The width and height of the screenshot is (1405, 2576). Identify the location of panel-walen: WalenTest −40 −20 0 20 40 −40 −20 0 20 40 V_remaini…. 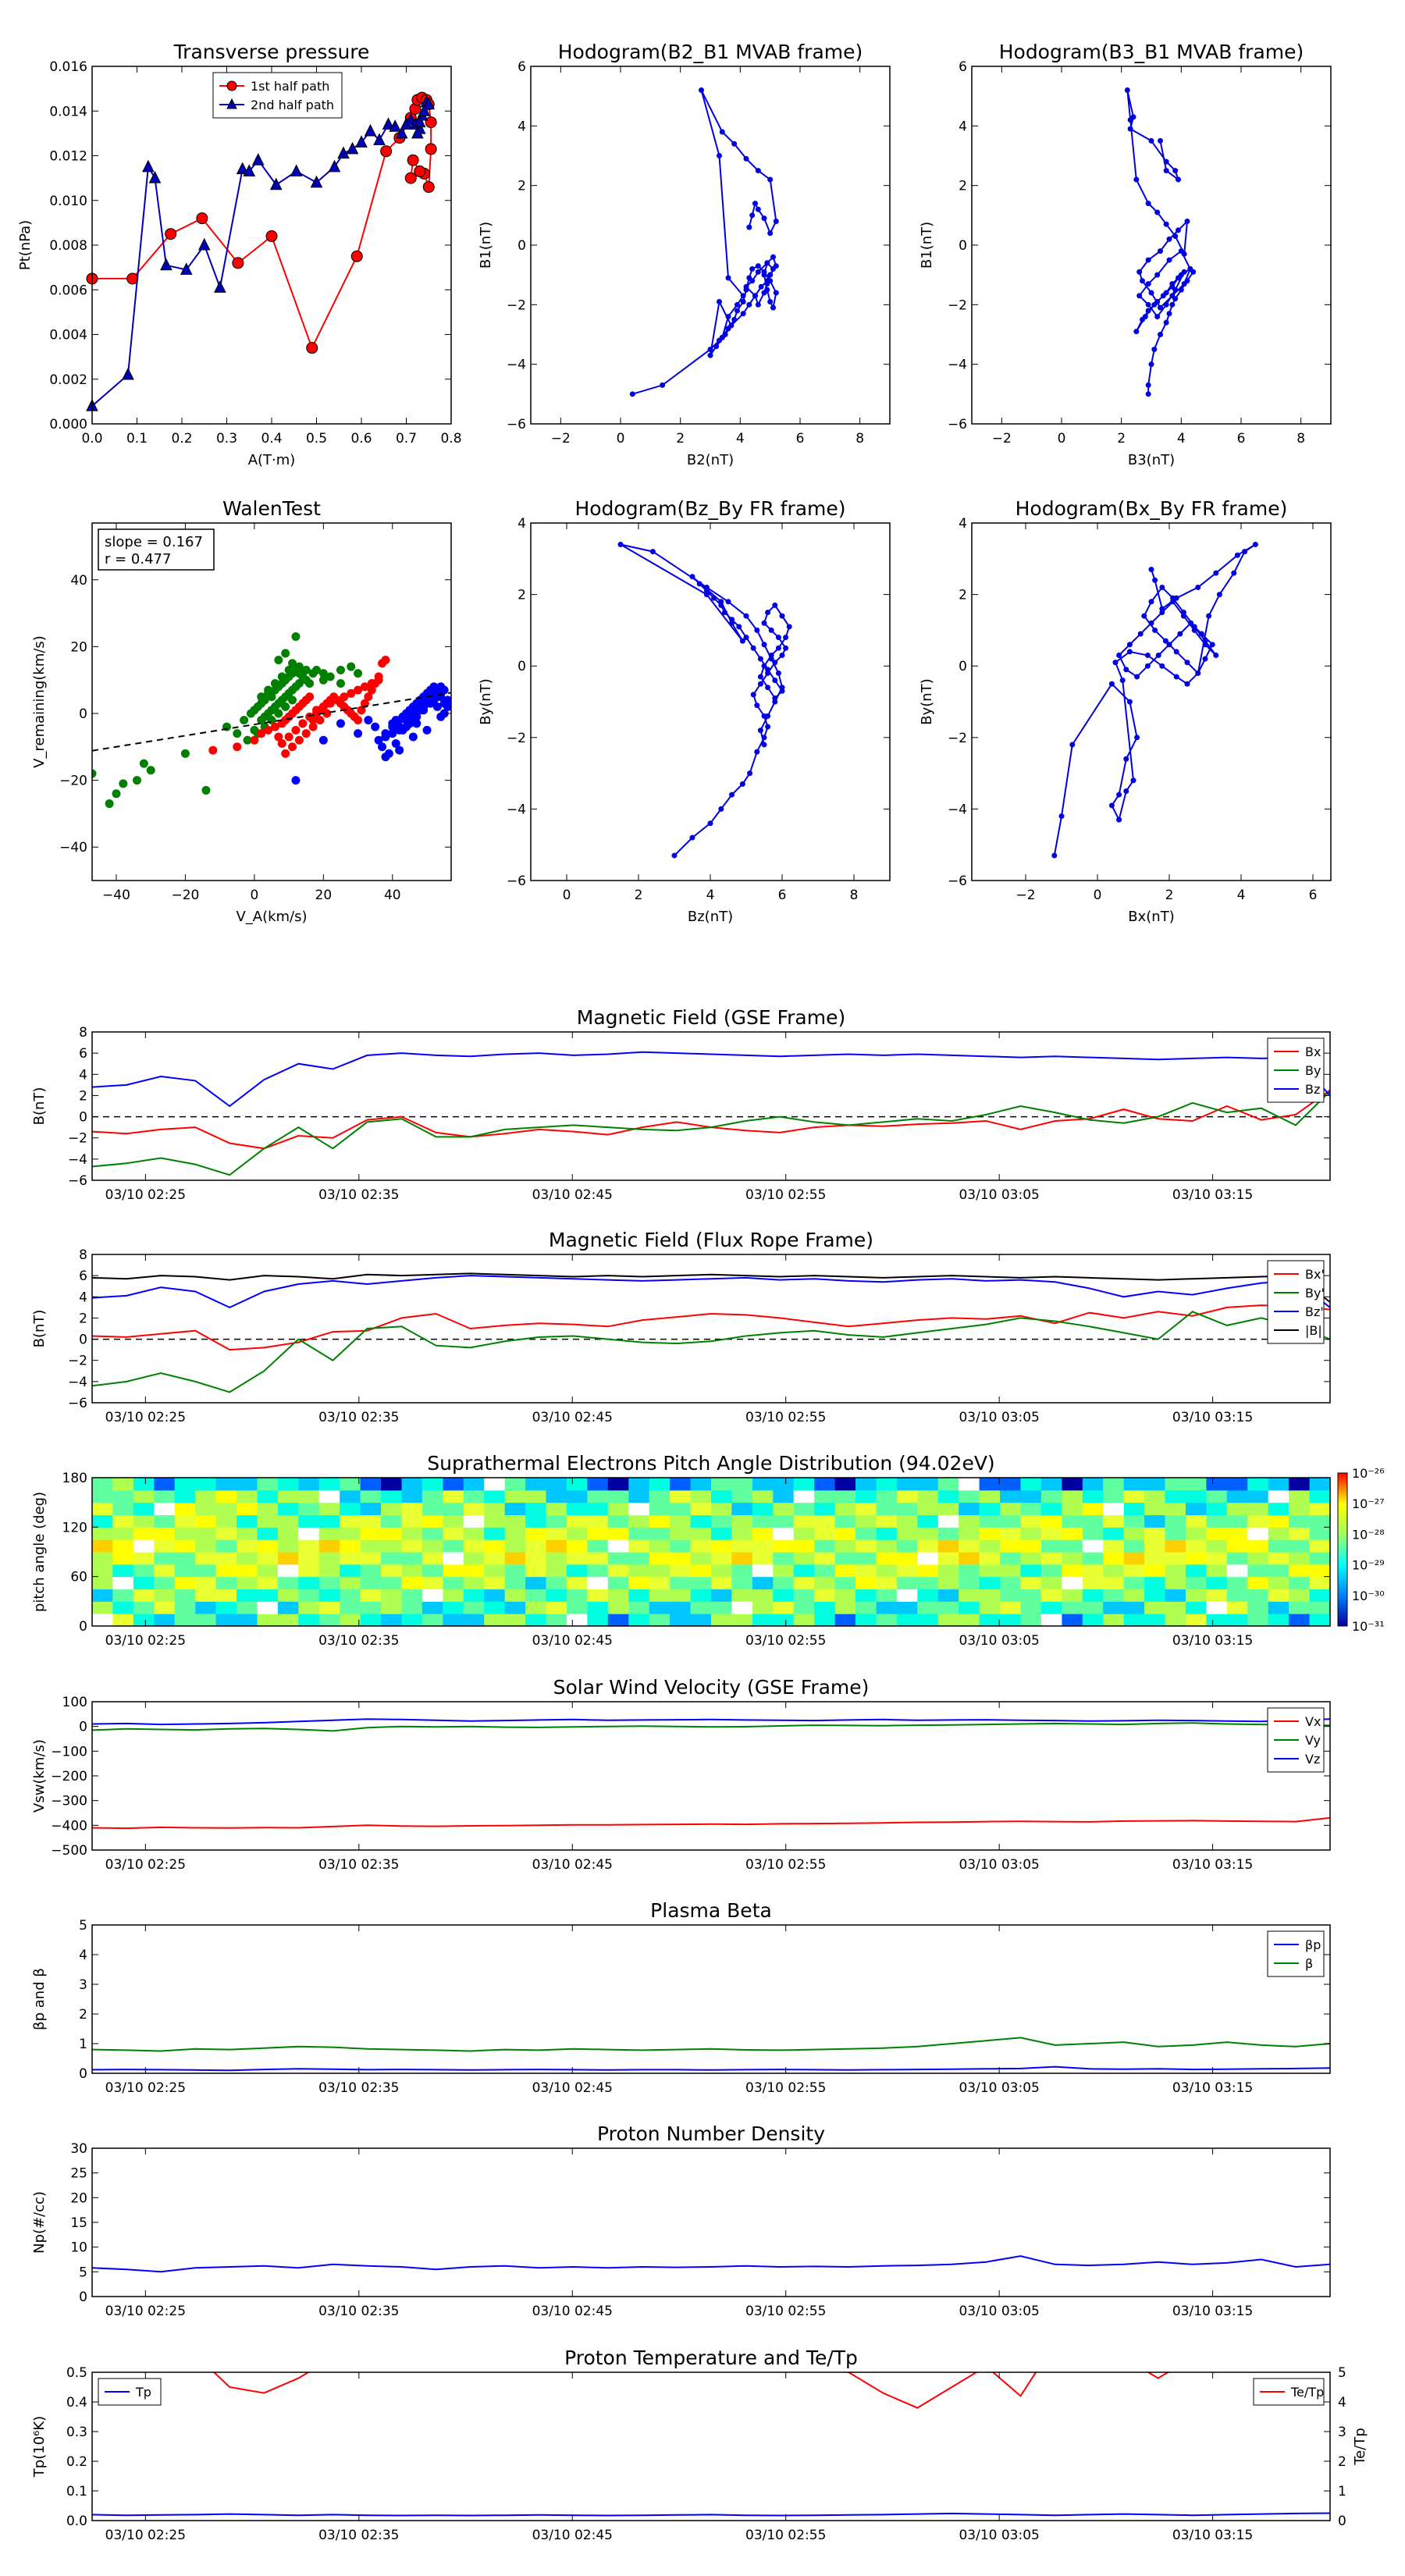
(241, 711).